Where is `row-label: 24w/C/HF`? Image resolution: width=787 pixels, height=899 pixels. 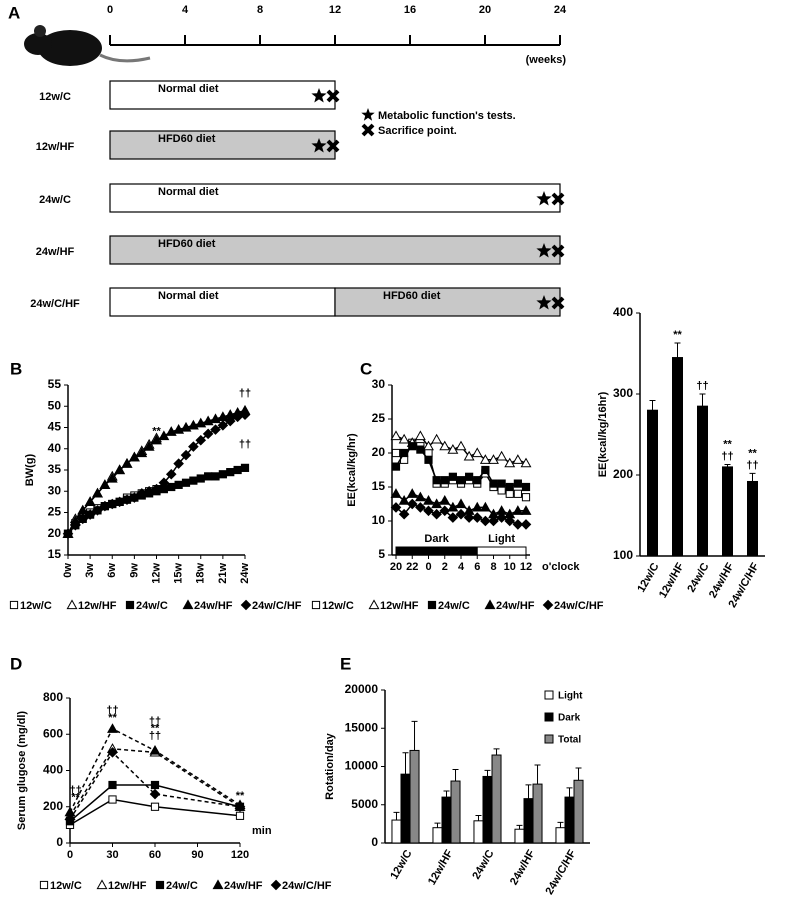
row-label: 24w/C/HF is located at coordinates (55, 304).